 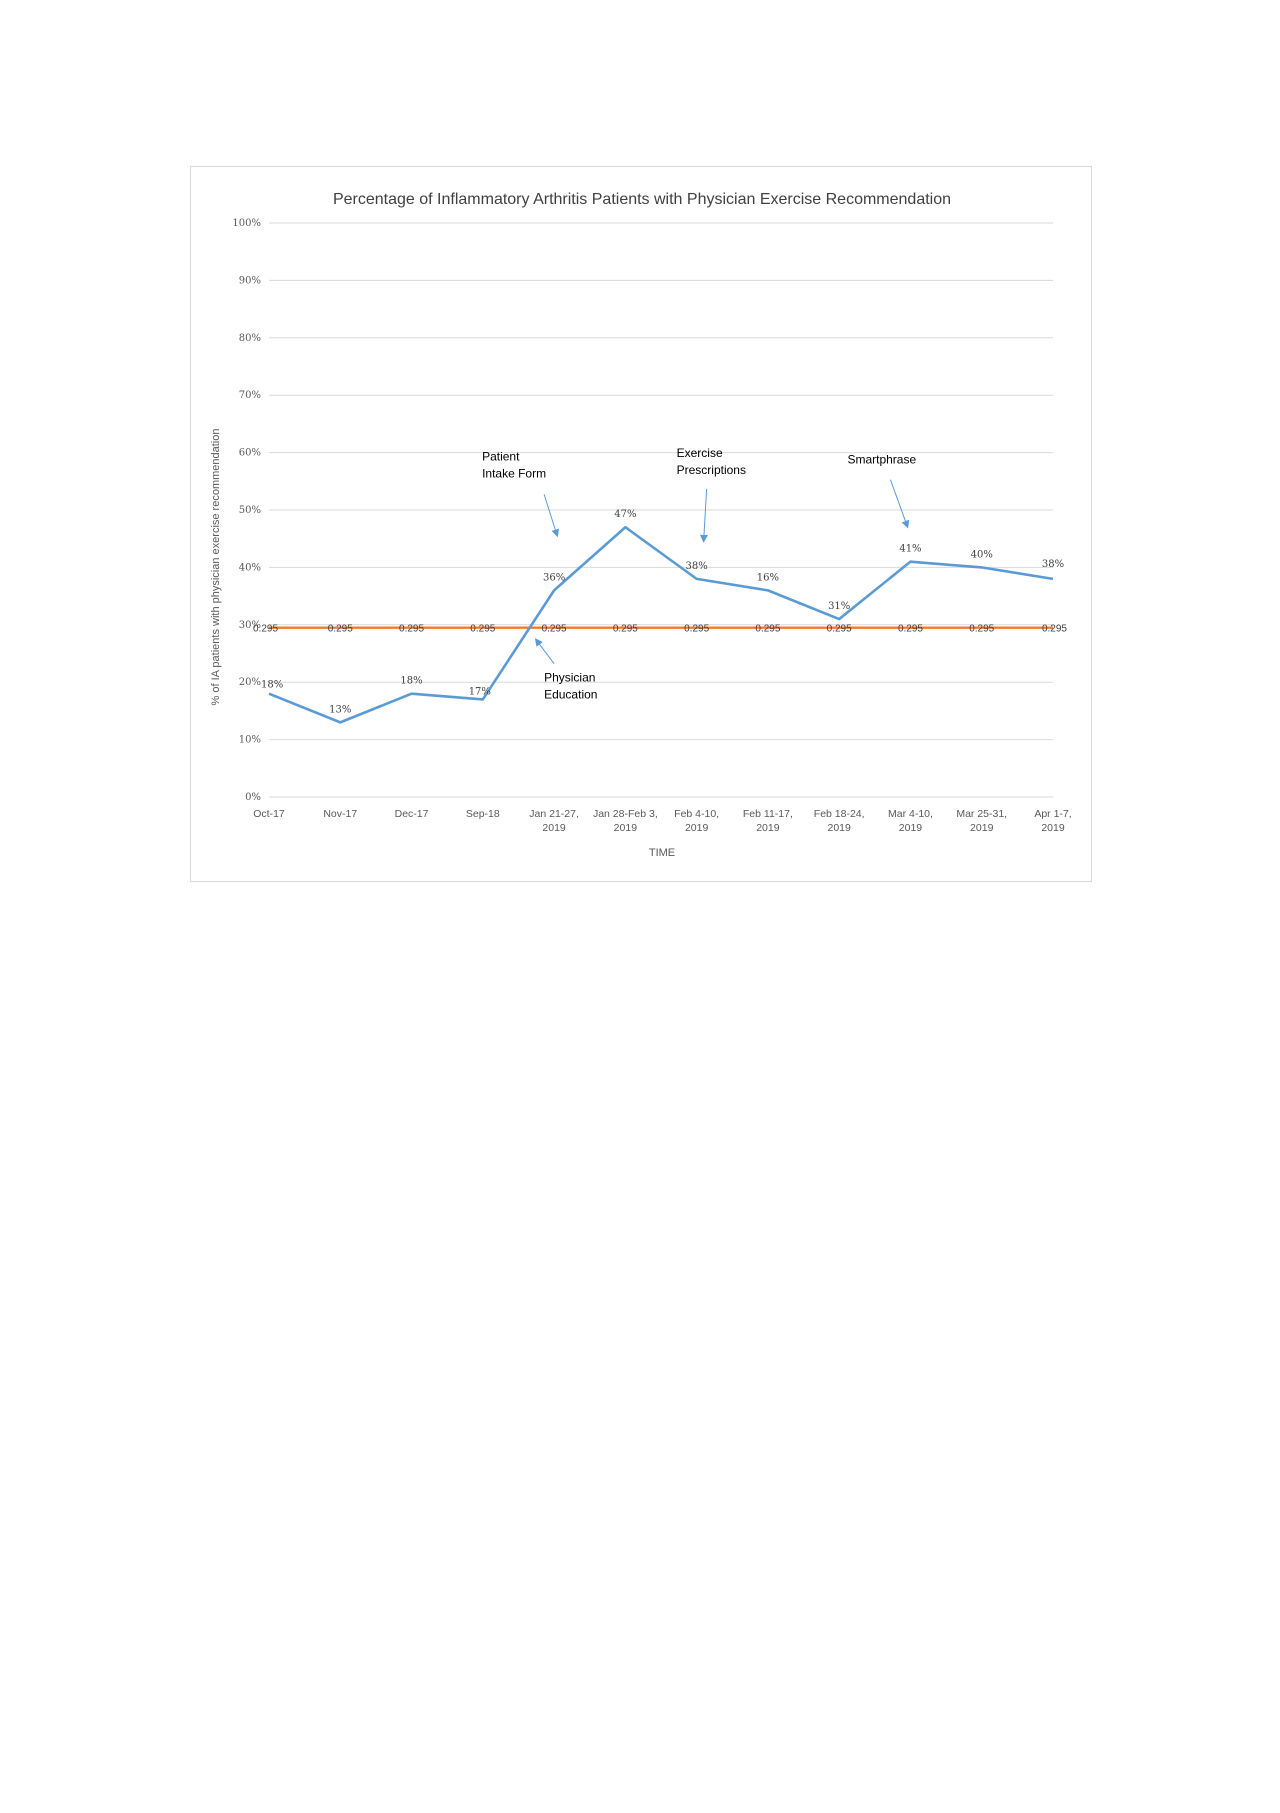 What do you see at coordinates (480, 691) in the screenshot?
I see `data-label: 17%` at bounding box center [480, 691].